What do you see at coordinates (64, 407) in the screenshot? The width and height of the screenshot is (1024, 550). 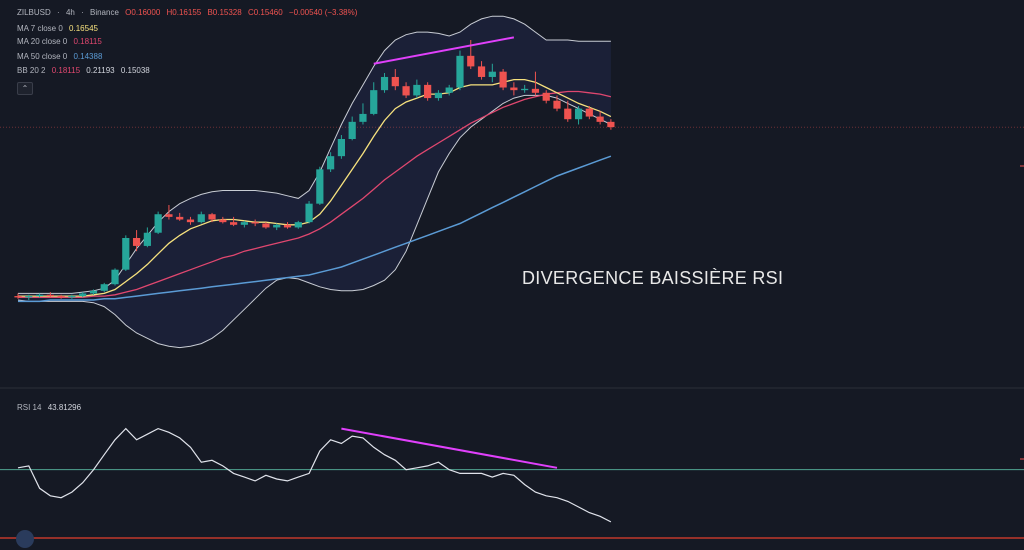 I see `rsi-value: 43.81296` at bounding box center [64, 407].